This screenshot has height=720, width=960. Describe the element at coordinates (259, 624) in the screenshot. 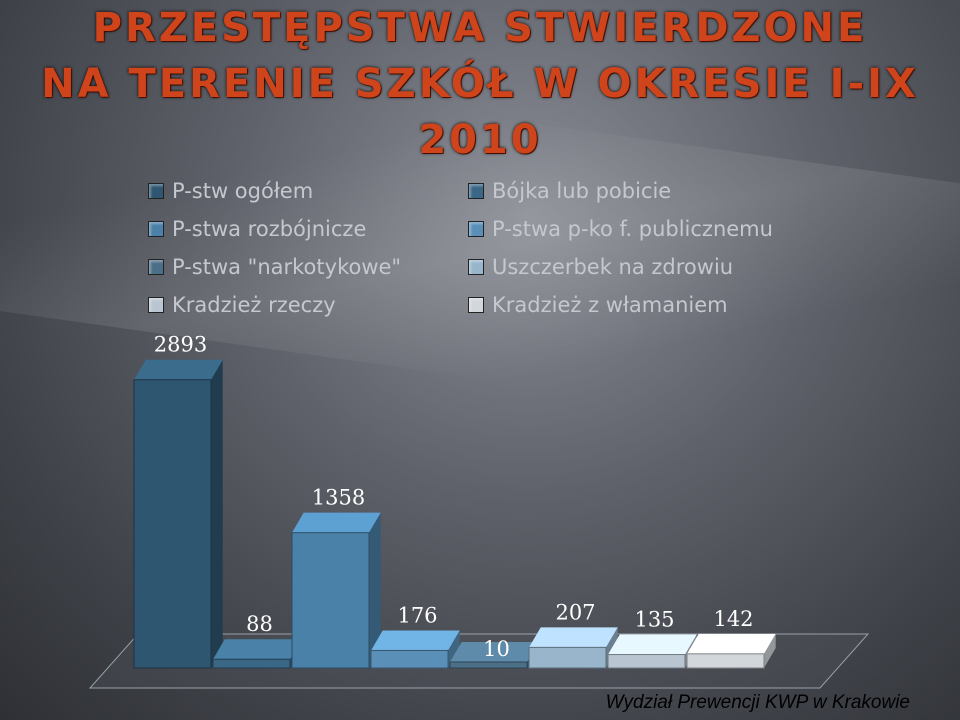

I see `value-label-2: 88` at that location.